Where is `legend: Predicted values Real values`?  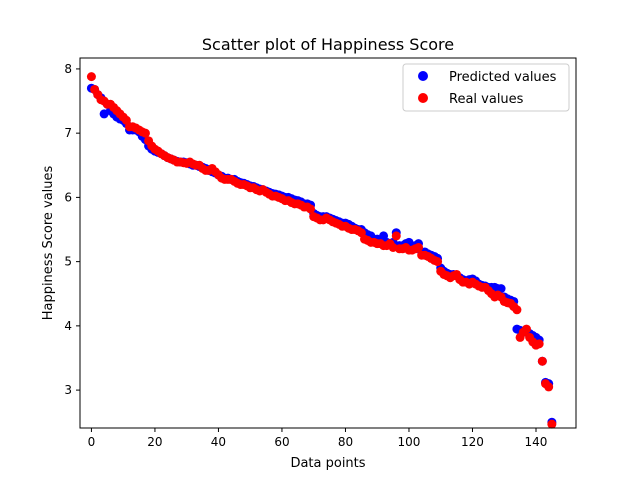 legend: Predicted values Real values is located at coordinates (486, 87).